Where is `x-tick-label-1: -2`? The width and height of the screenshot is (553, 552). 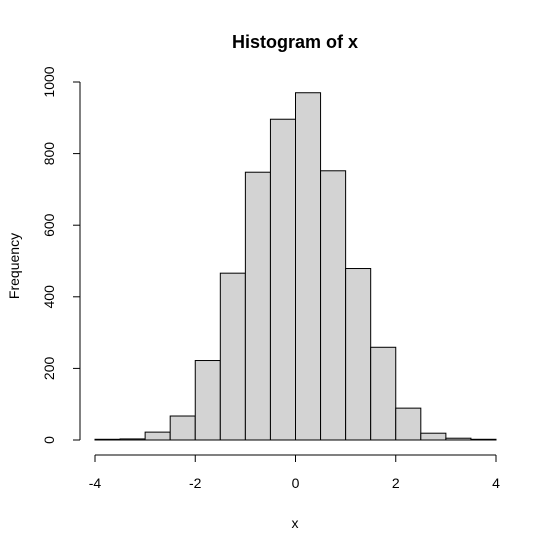 x-tick-label-1: -2 is located at coordinates (195, 483).